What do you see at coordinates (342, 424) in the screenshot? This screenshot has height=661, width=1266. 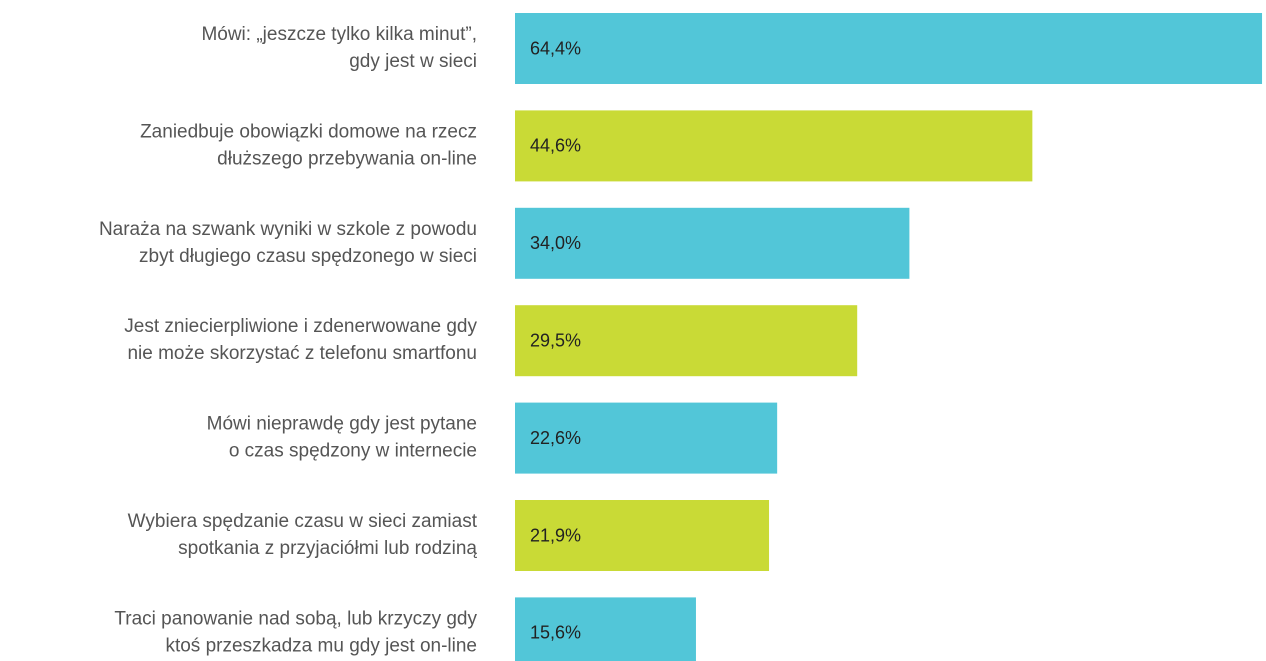 I see `category-label: Mówi nieprawdę gdy jest pytane` at bounding box center [342, 424].